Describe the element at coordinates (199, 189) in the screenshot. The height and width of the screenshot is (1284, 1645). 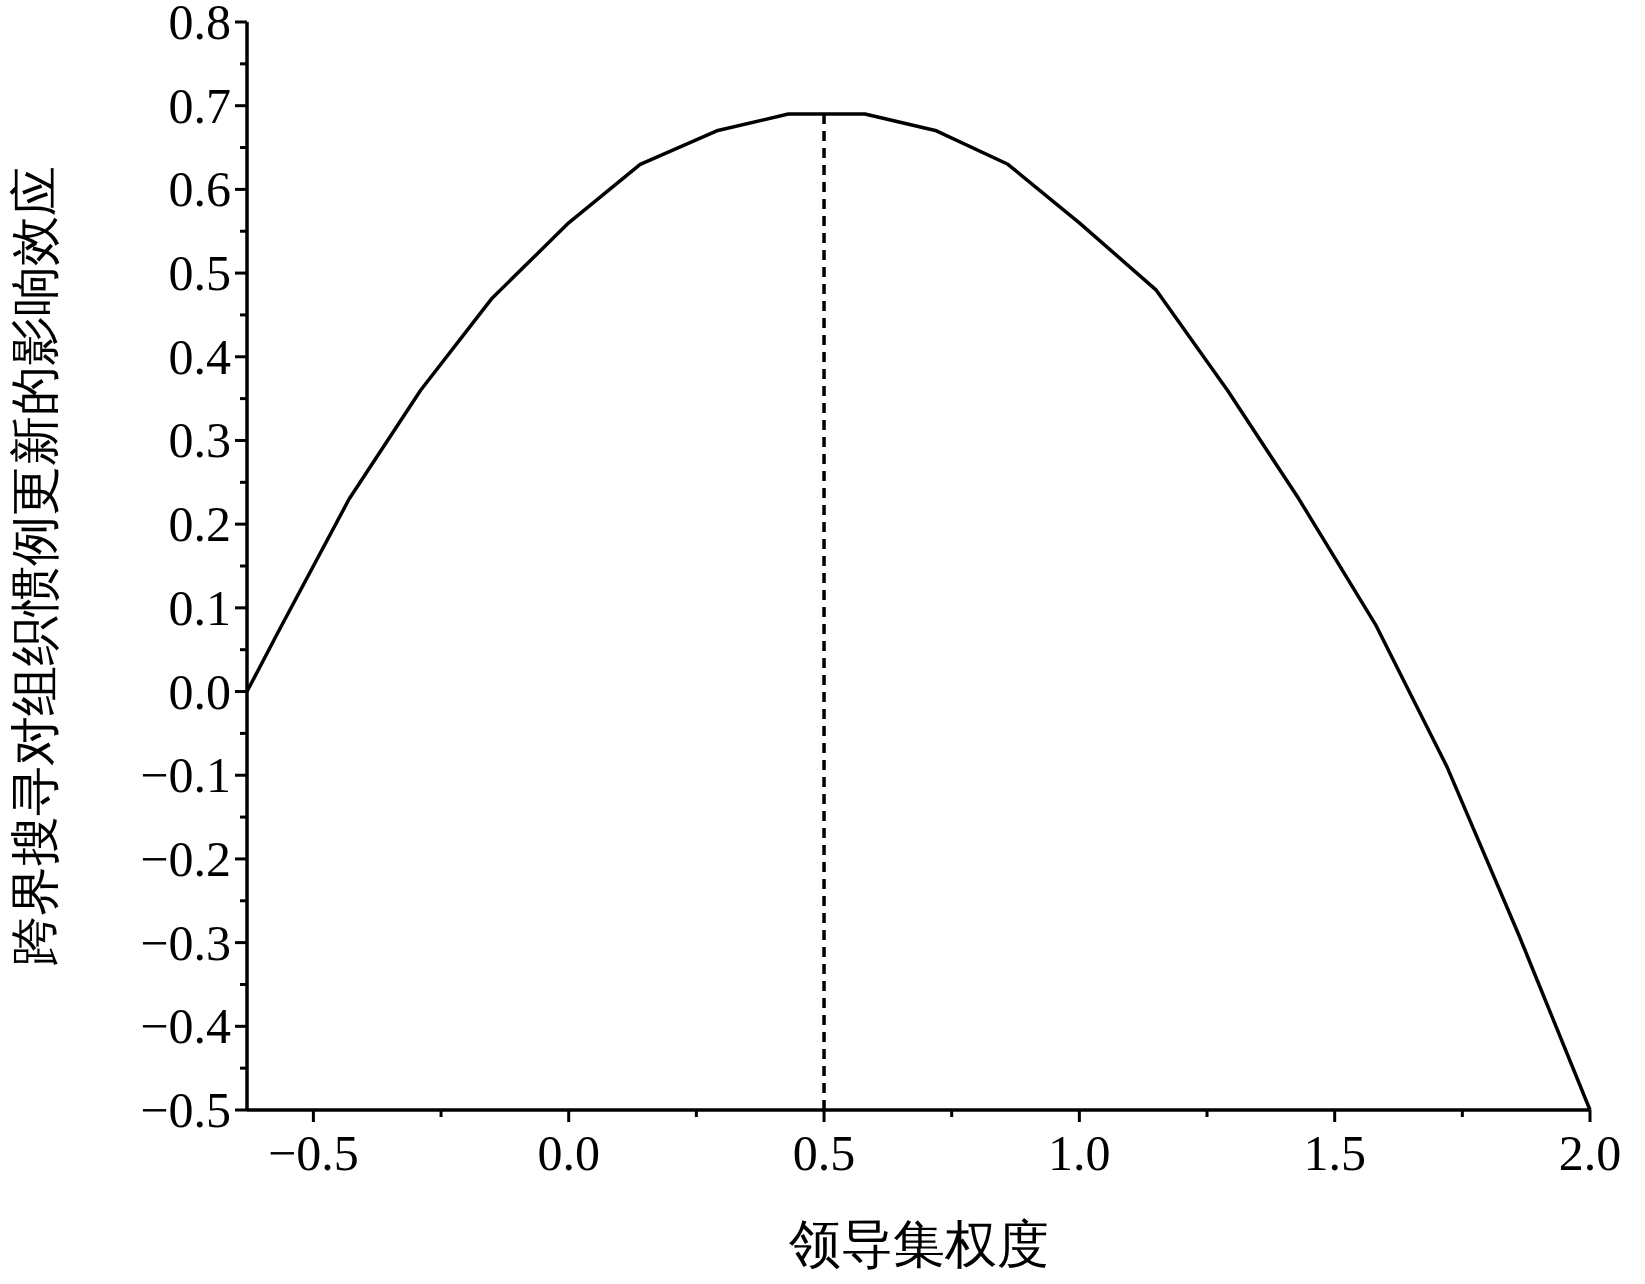
I see `y-tick-label: 0.6` at that location.